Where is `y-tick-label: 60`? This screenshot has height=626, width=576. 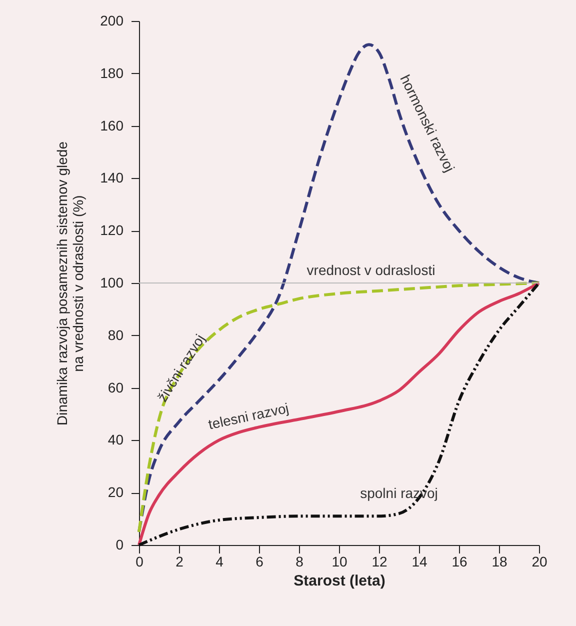
y-tick-label: 60 is located at coordinates (116, 387).